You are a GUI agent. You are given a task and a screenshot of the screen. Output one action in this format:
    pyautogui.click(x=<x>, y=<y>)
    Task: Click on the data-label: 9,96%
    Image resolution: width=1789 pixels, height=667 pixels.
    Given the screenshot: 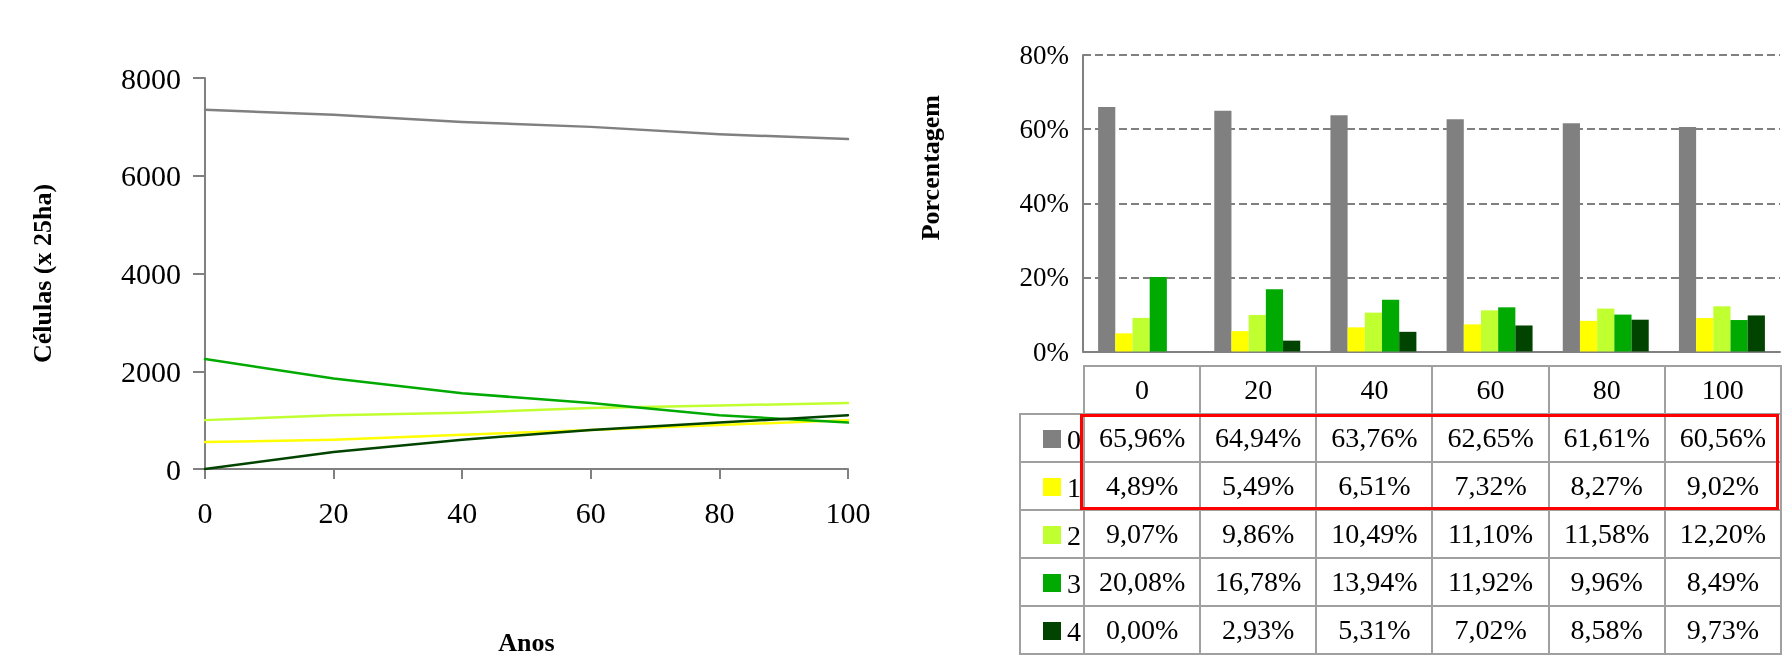 What is the action you would take?
    pyautogui.click(x=1606, y=582)
    